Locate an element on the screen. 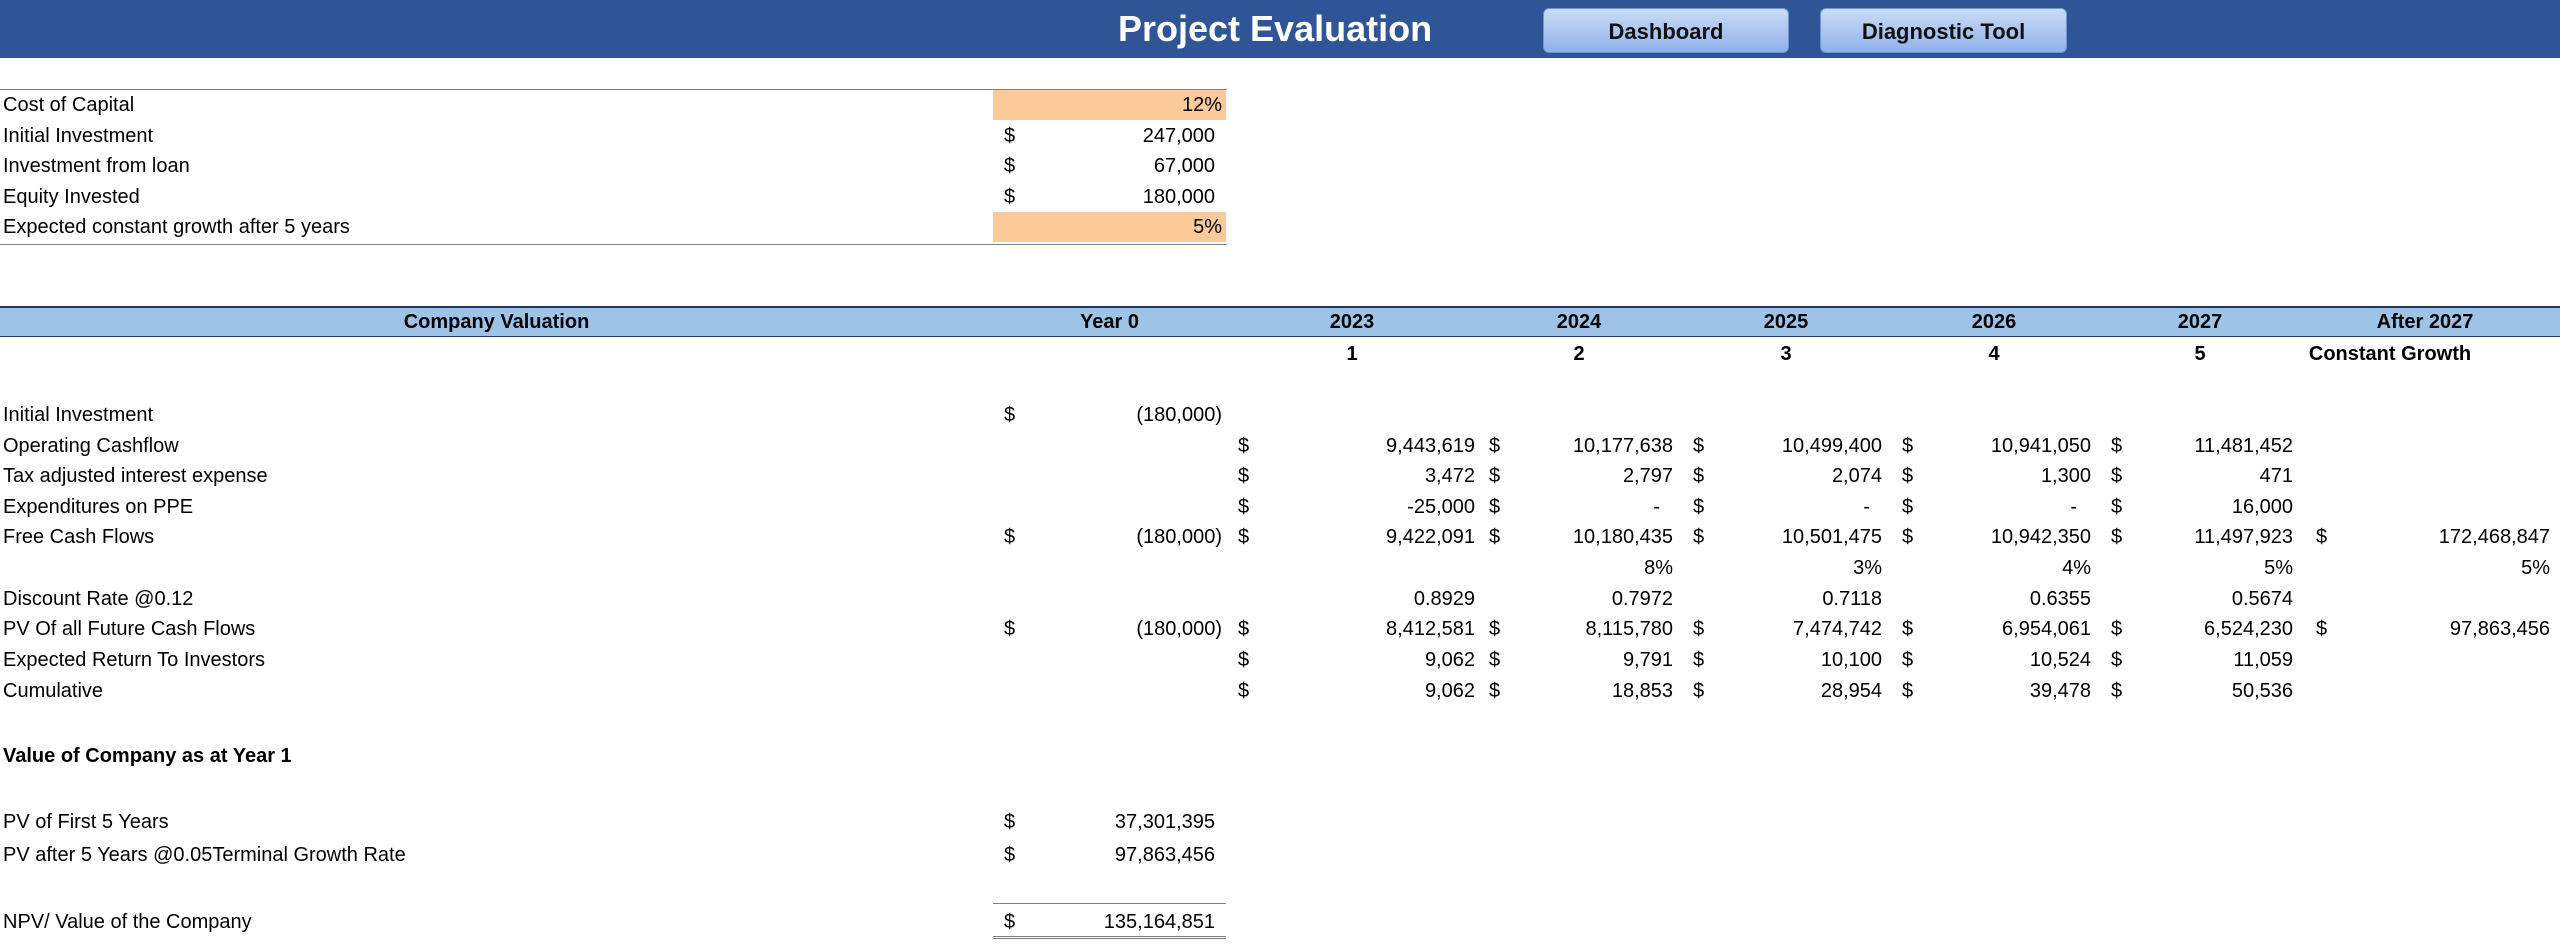 The height and width of the screenshot is (950, 2560). cell-value: 10,177,638 is located at coordinates (1622, 446).